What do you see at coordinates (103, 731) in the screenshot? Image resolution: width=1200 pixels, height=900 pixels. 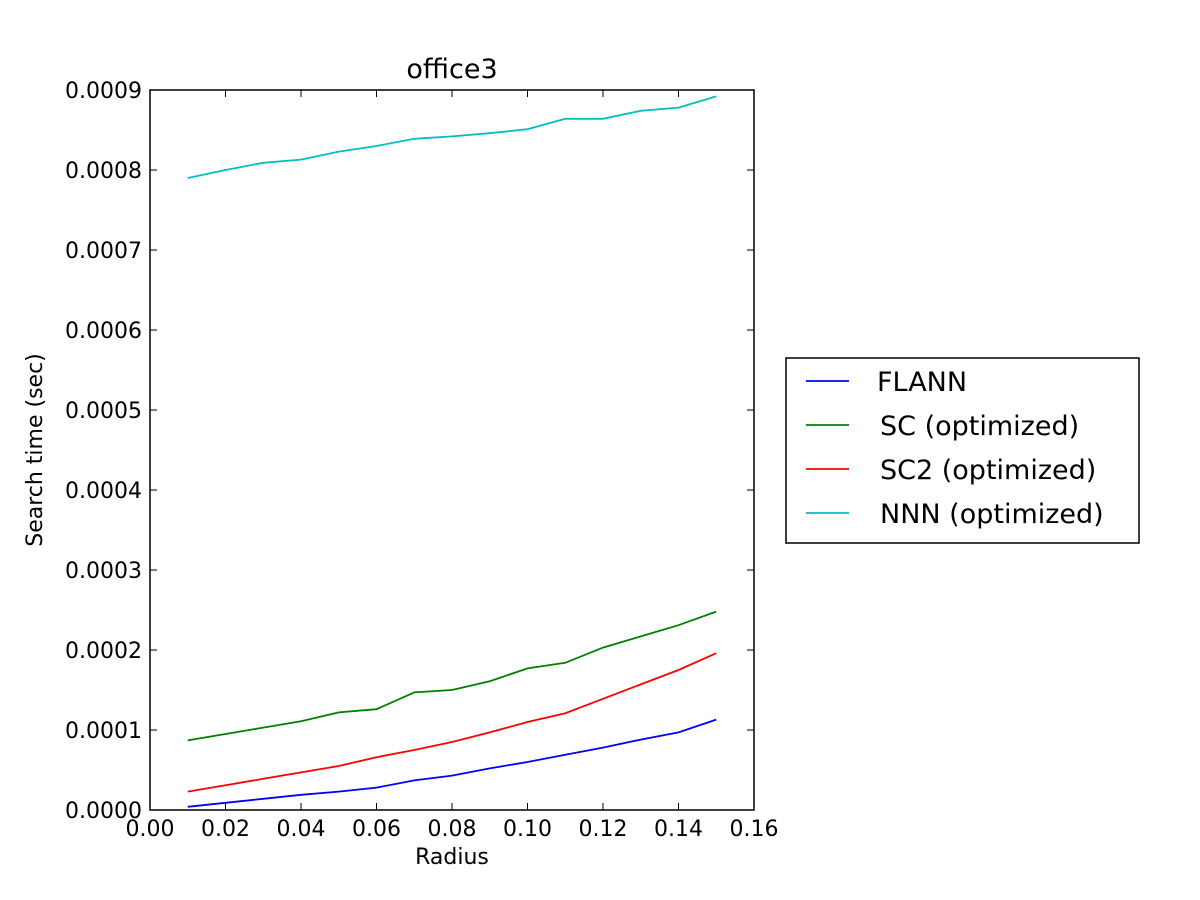 I see `y-tick-label: 0.0001` at bounding box center [103, 731].